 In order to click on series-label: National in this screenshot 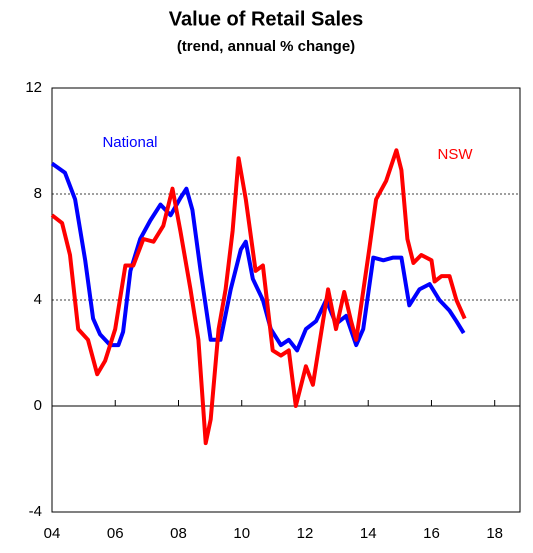, I will do `click(129, 142)`.